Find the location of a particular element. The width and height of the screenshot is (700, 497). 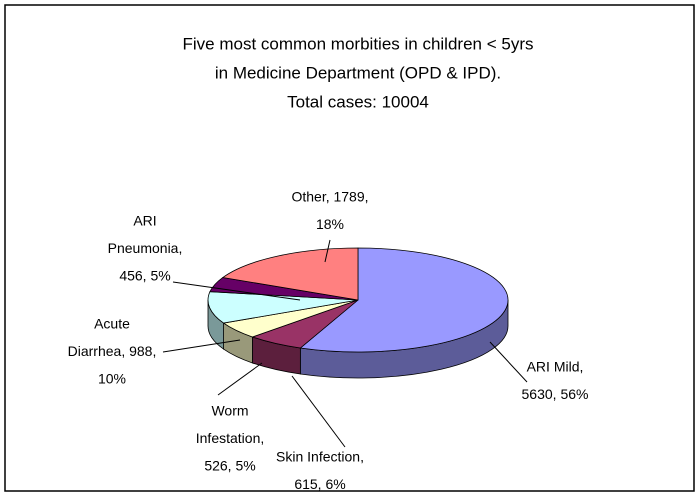

data-label: 18% is located at coordinates (330, 224).